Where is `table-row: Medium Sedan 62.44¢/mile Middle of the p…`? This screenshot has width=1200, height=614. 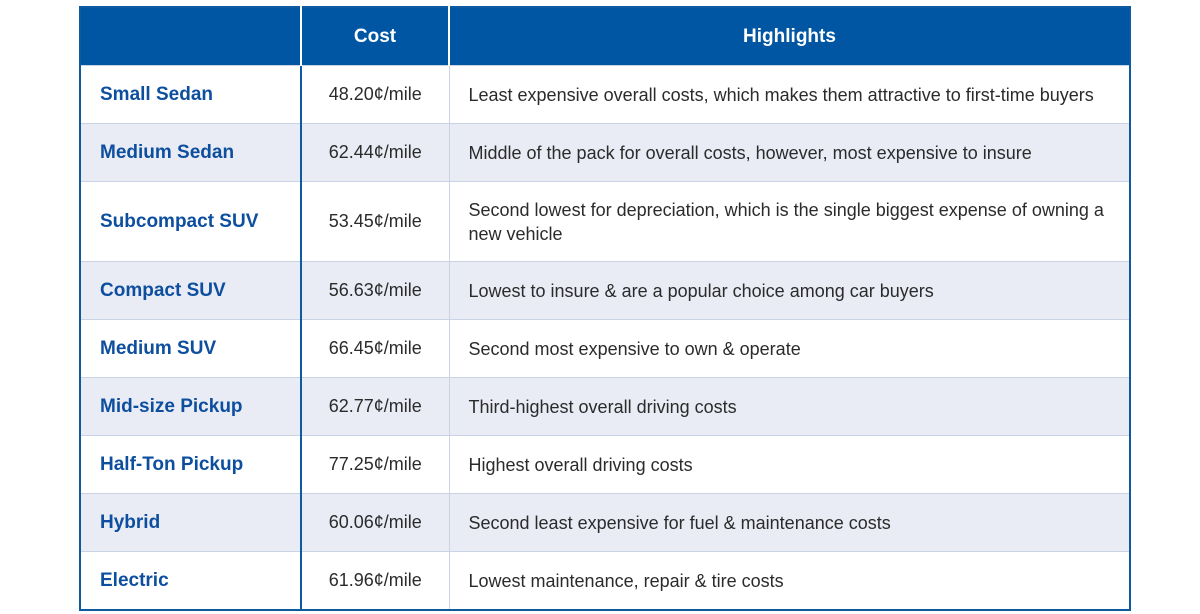
table-row: Medium Sedan 62.44¢/mile Middle of the p… is located at coordinates (605, 152).